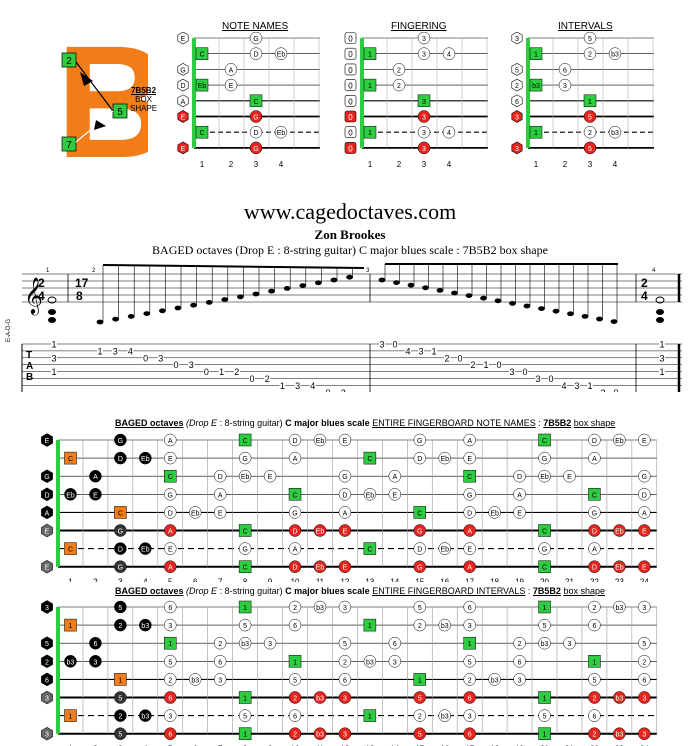  Describe the element at coordinates (69, 61) in the screenshot. I see `finger-label-2: 2` at that location.